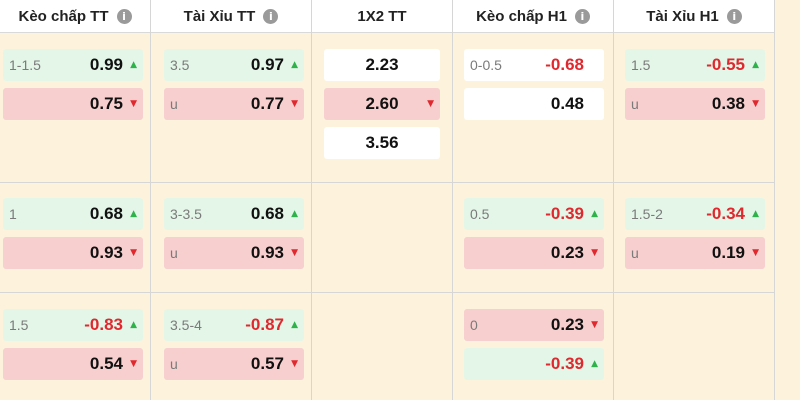 This screenshot has width=800, height=400. What do you see at coordinates (564, 64) in the screenshot?
I see `odds-value: -0.68` at bounding box center [564, 64].